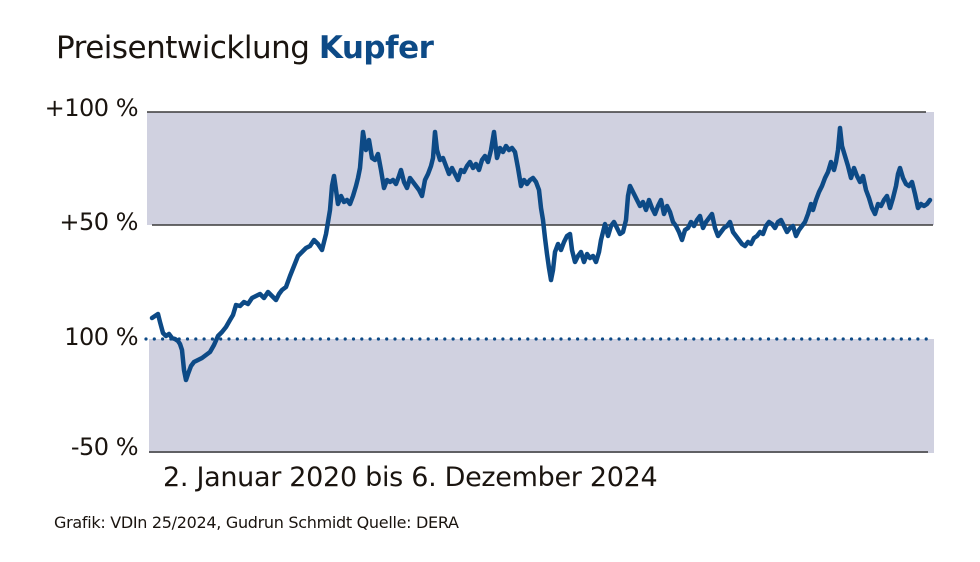 Image resolution: width=980 pixels, height=562 pixels. Describe the element at coordinates (376, 48) in the screenshot. I see `title-accent: Kupfer` at that location.